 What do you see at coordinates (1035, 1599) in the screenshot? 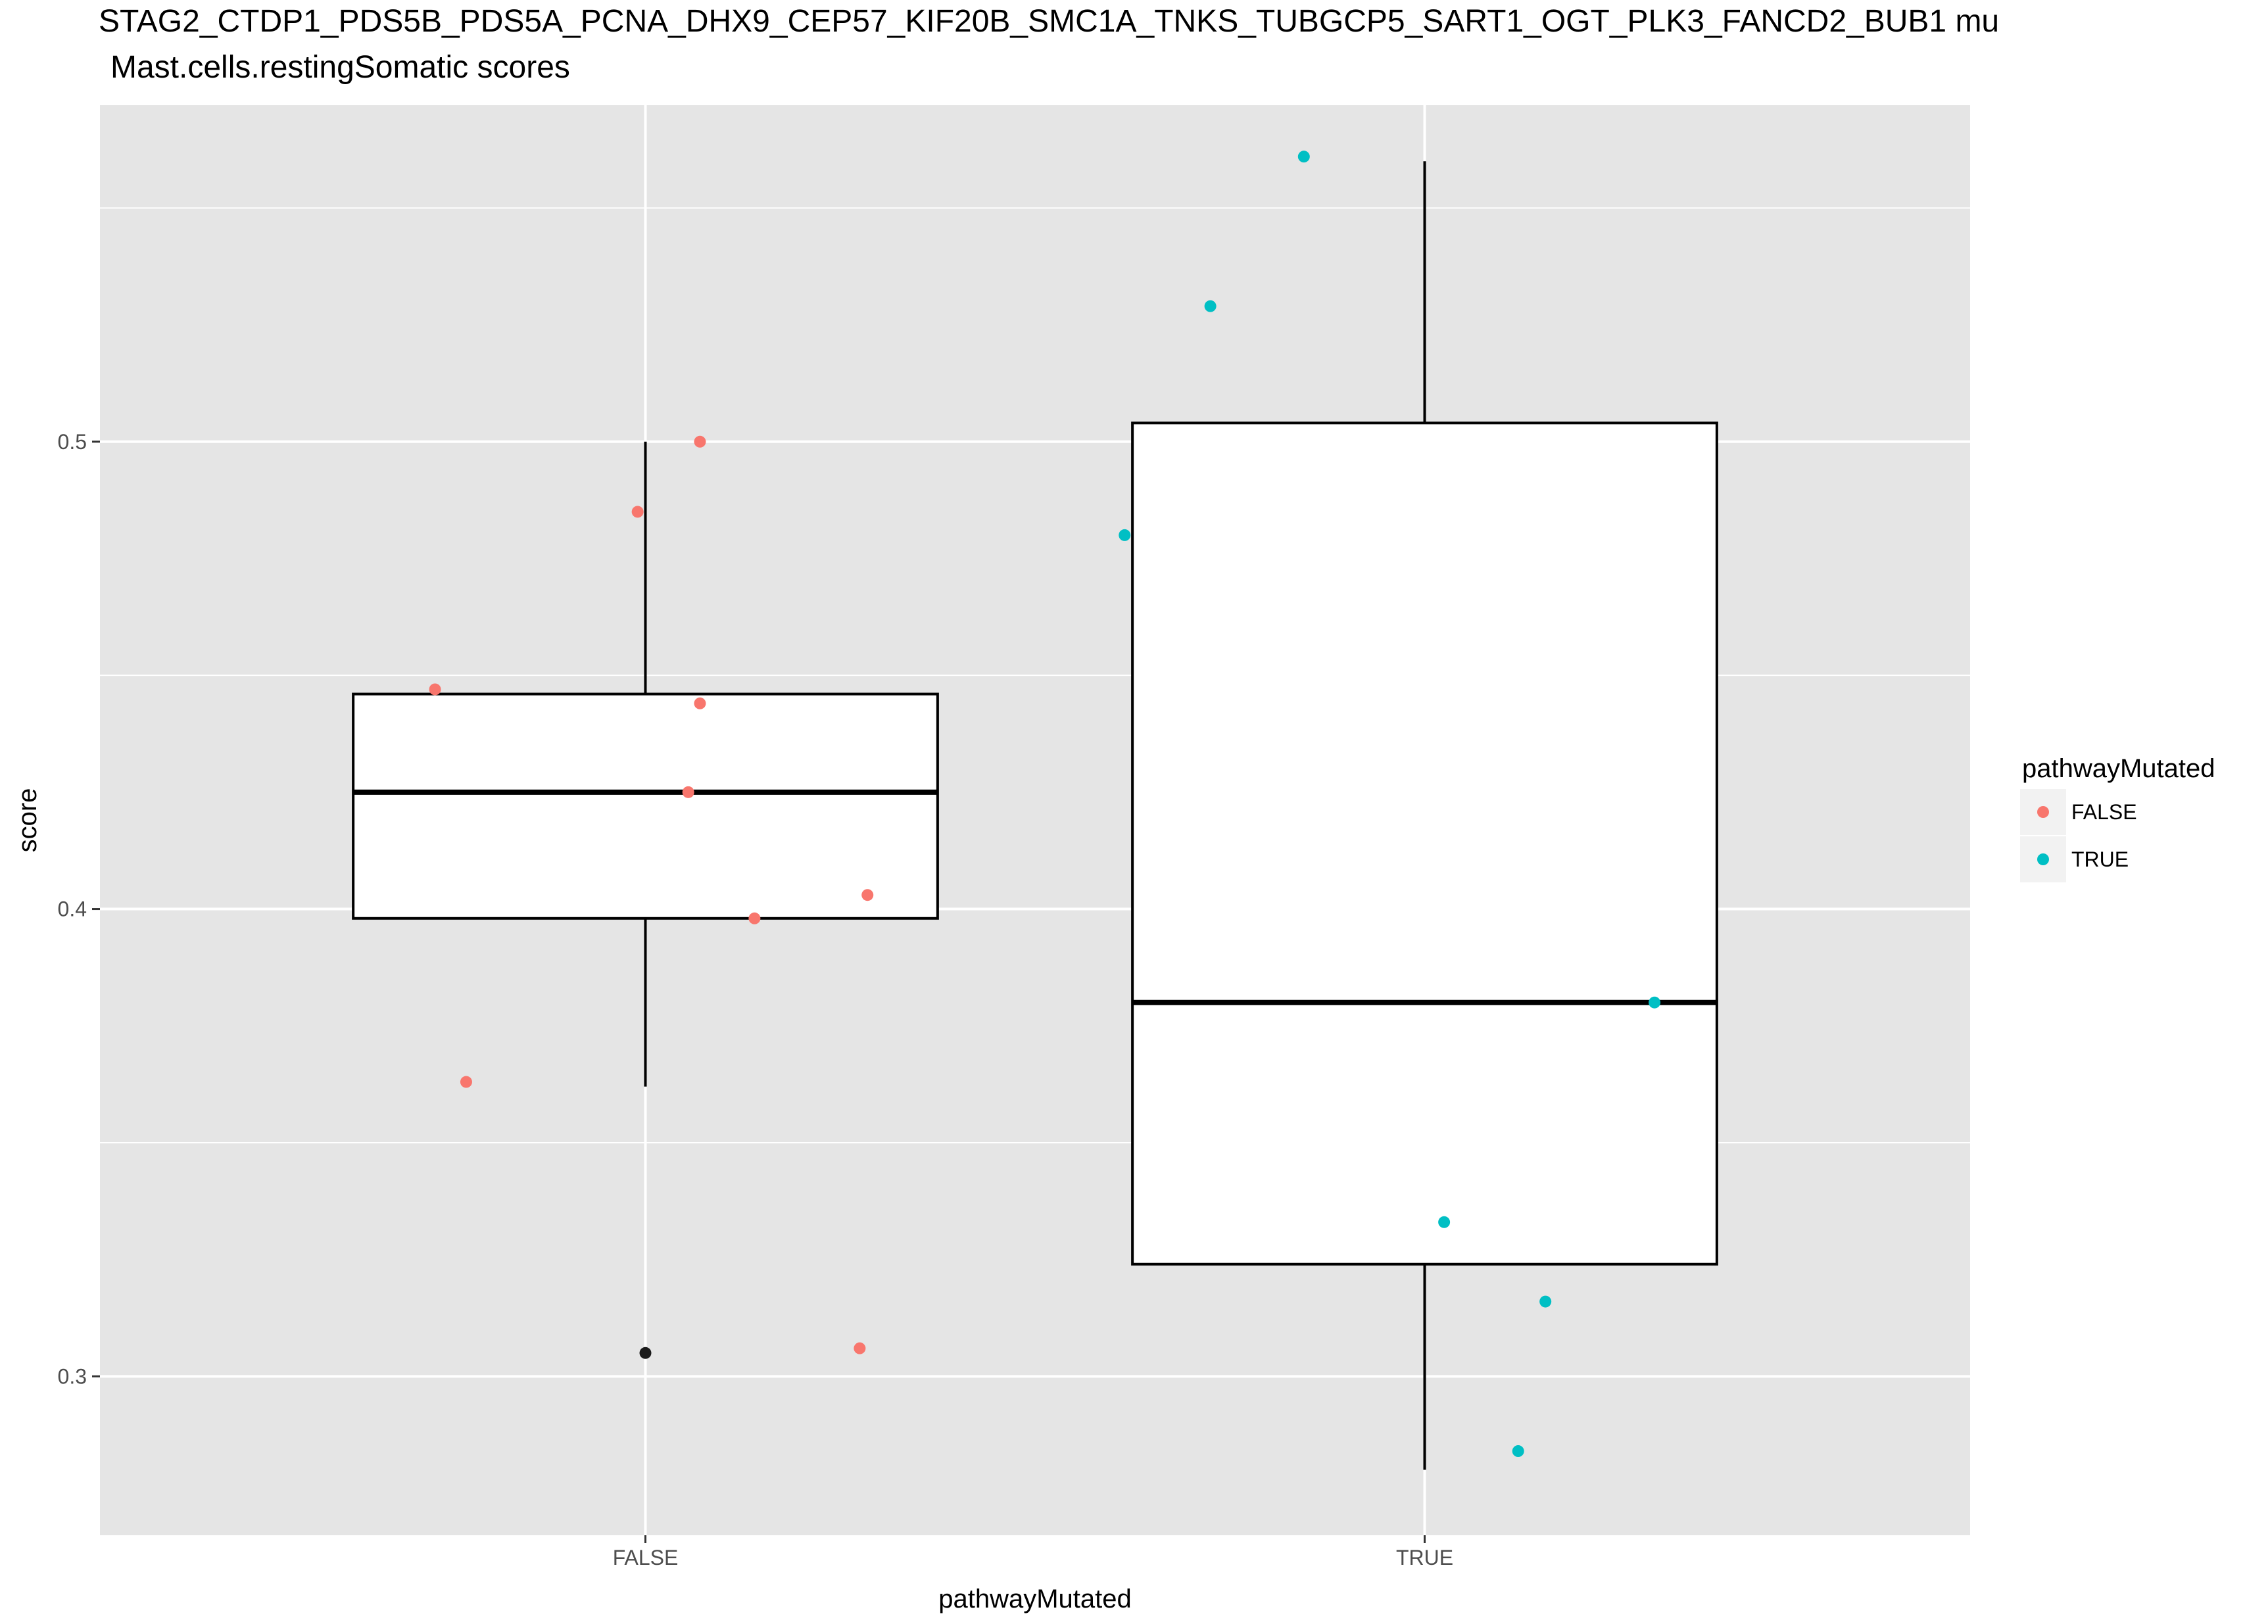
I see `x-axis-title: pathwayMutated` at bounding box center [1035, 1599].